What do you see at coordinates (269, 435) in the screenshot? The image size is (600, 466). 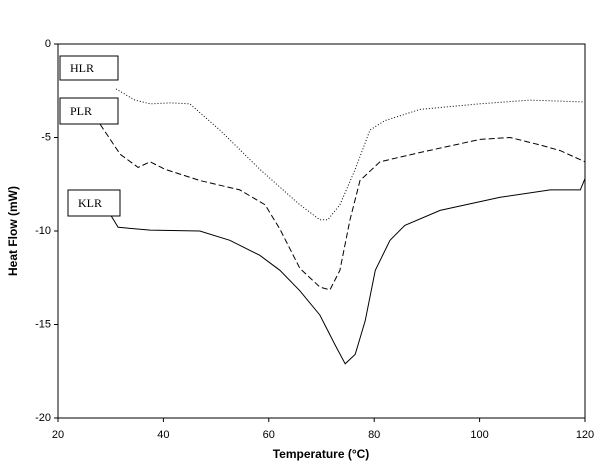 I see `x-tick-label: 60` at bounding box center [269, 435].